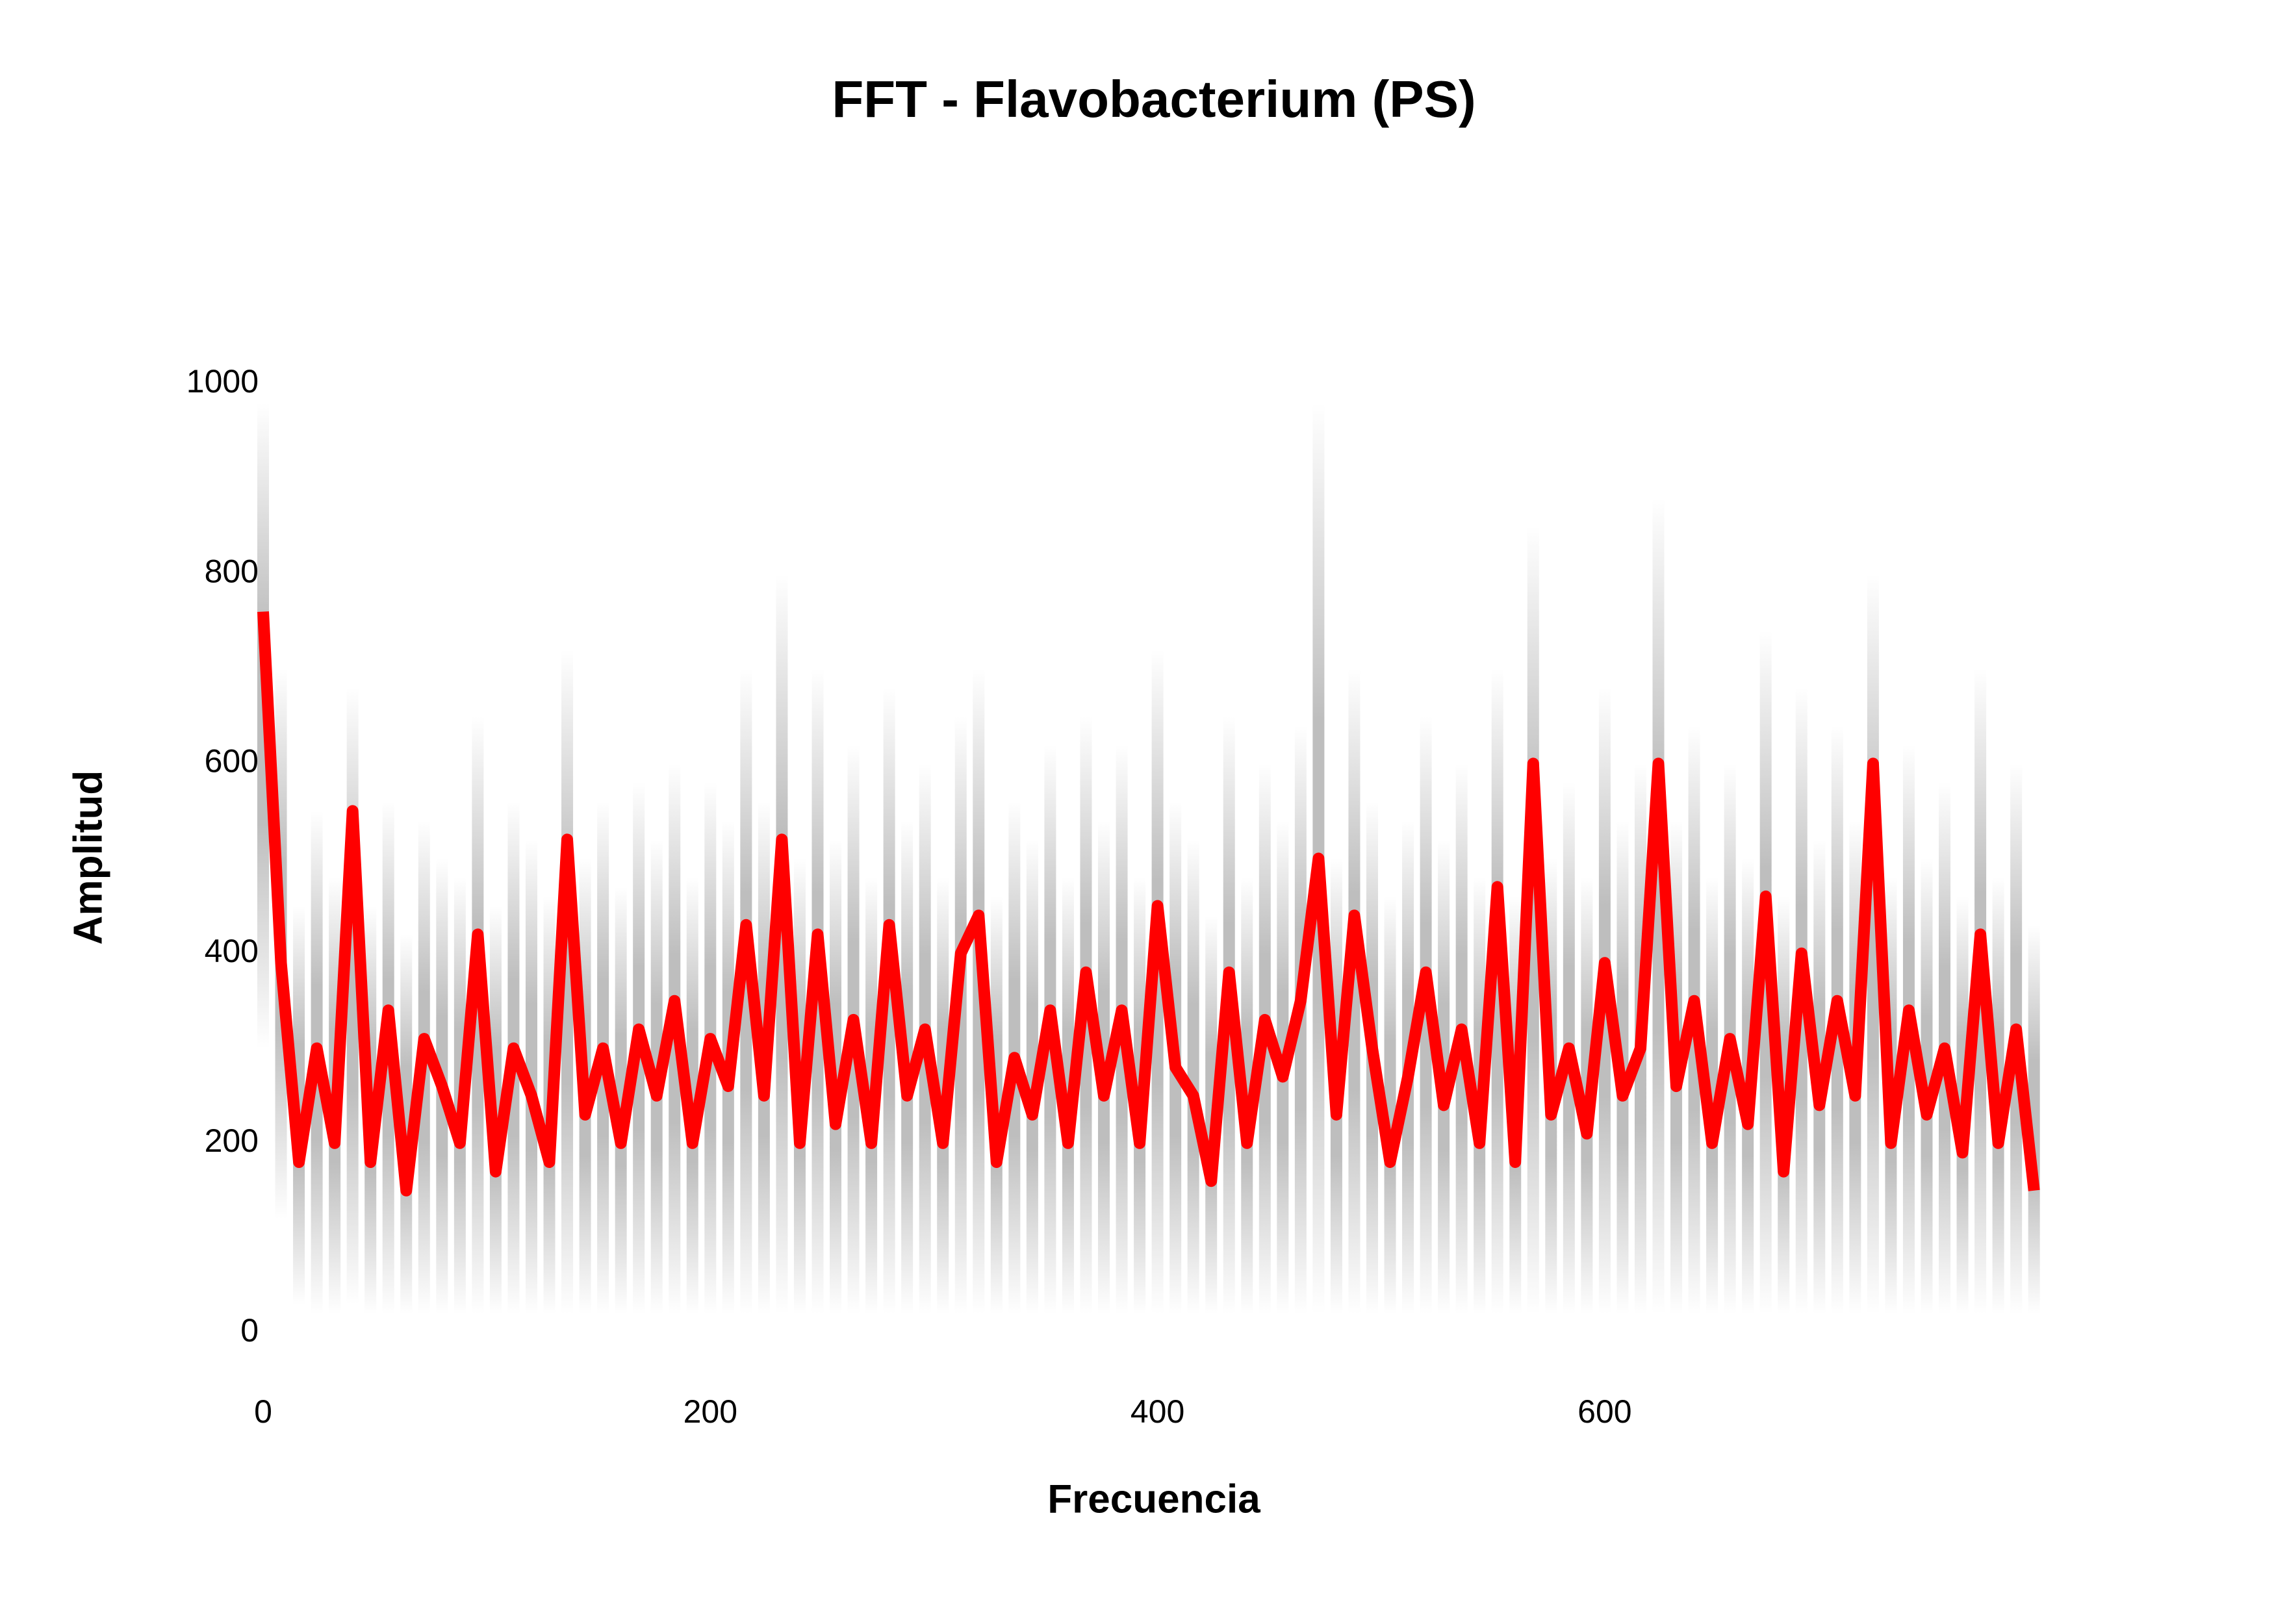  Describe the element at coordinates (232, 1141) in the screenshot. I see `y-tick-label: 200` at that location.